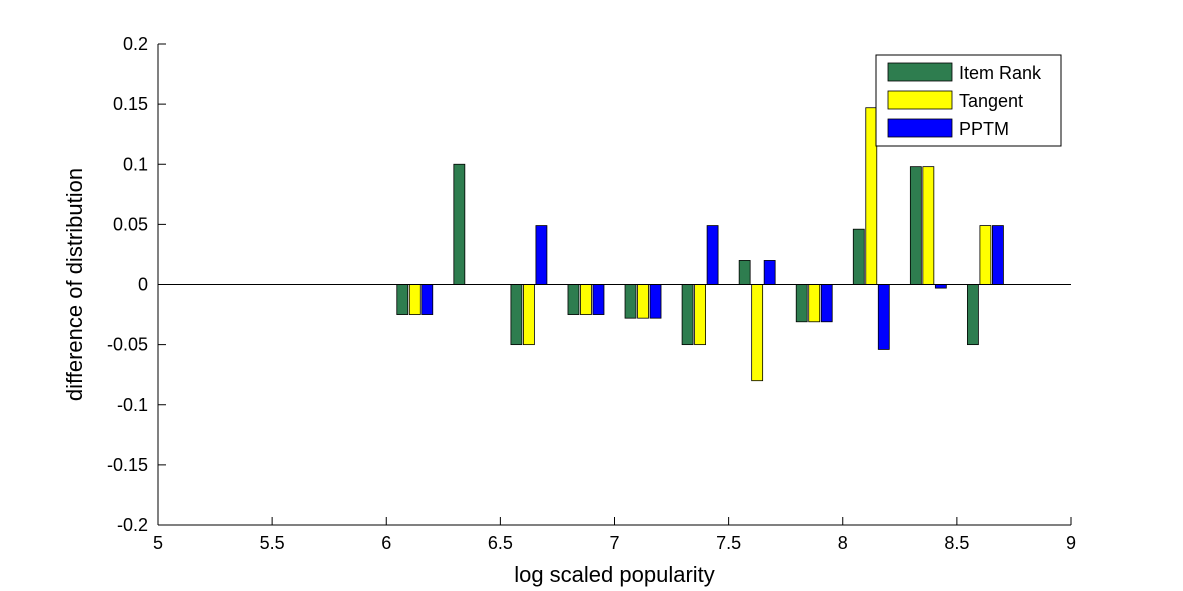  What do you see at coordinates (614, 543) in the screenshot?
I see `x-tick-label: 7` at bounding box center [614, 543].